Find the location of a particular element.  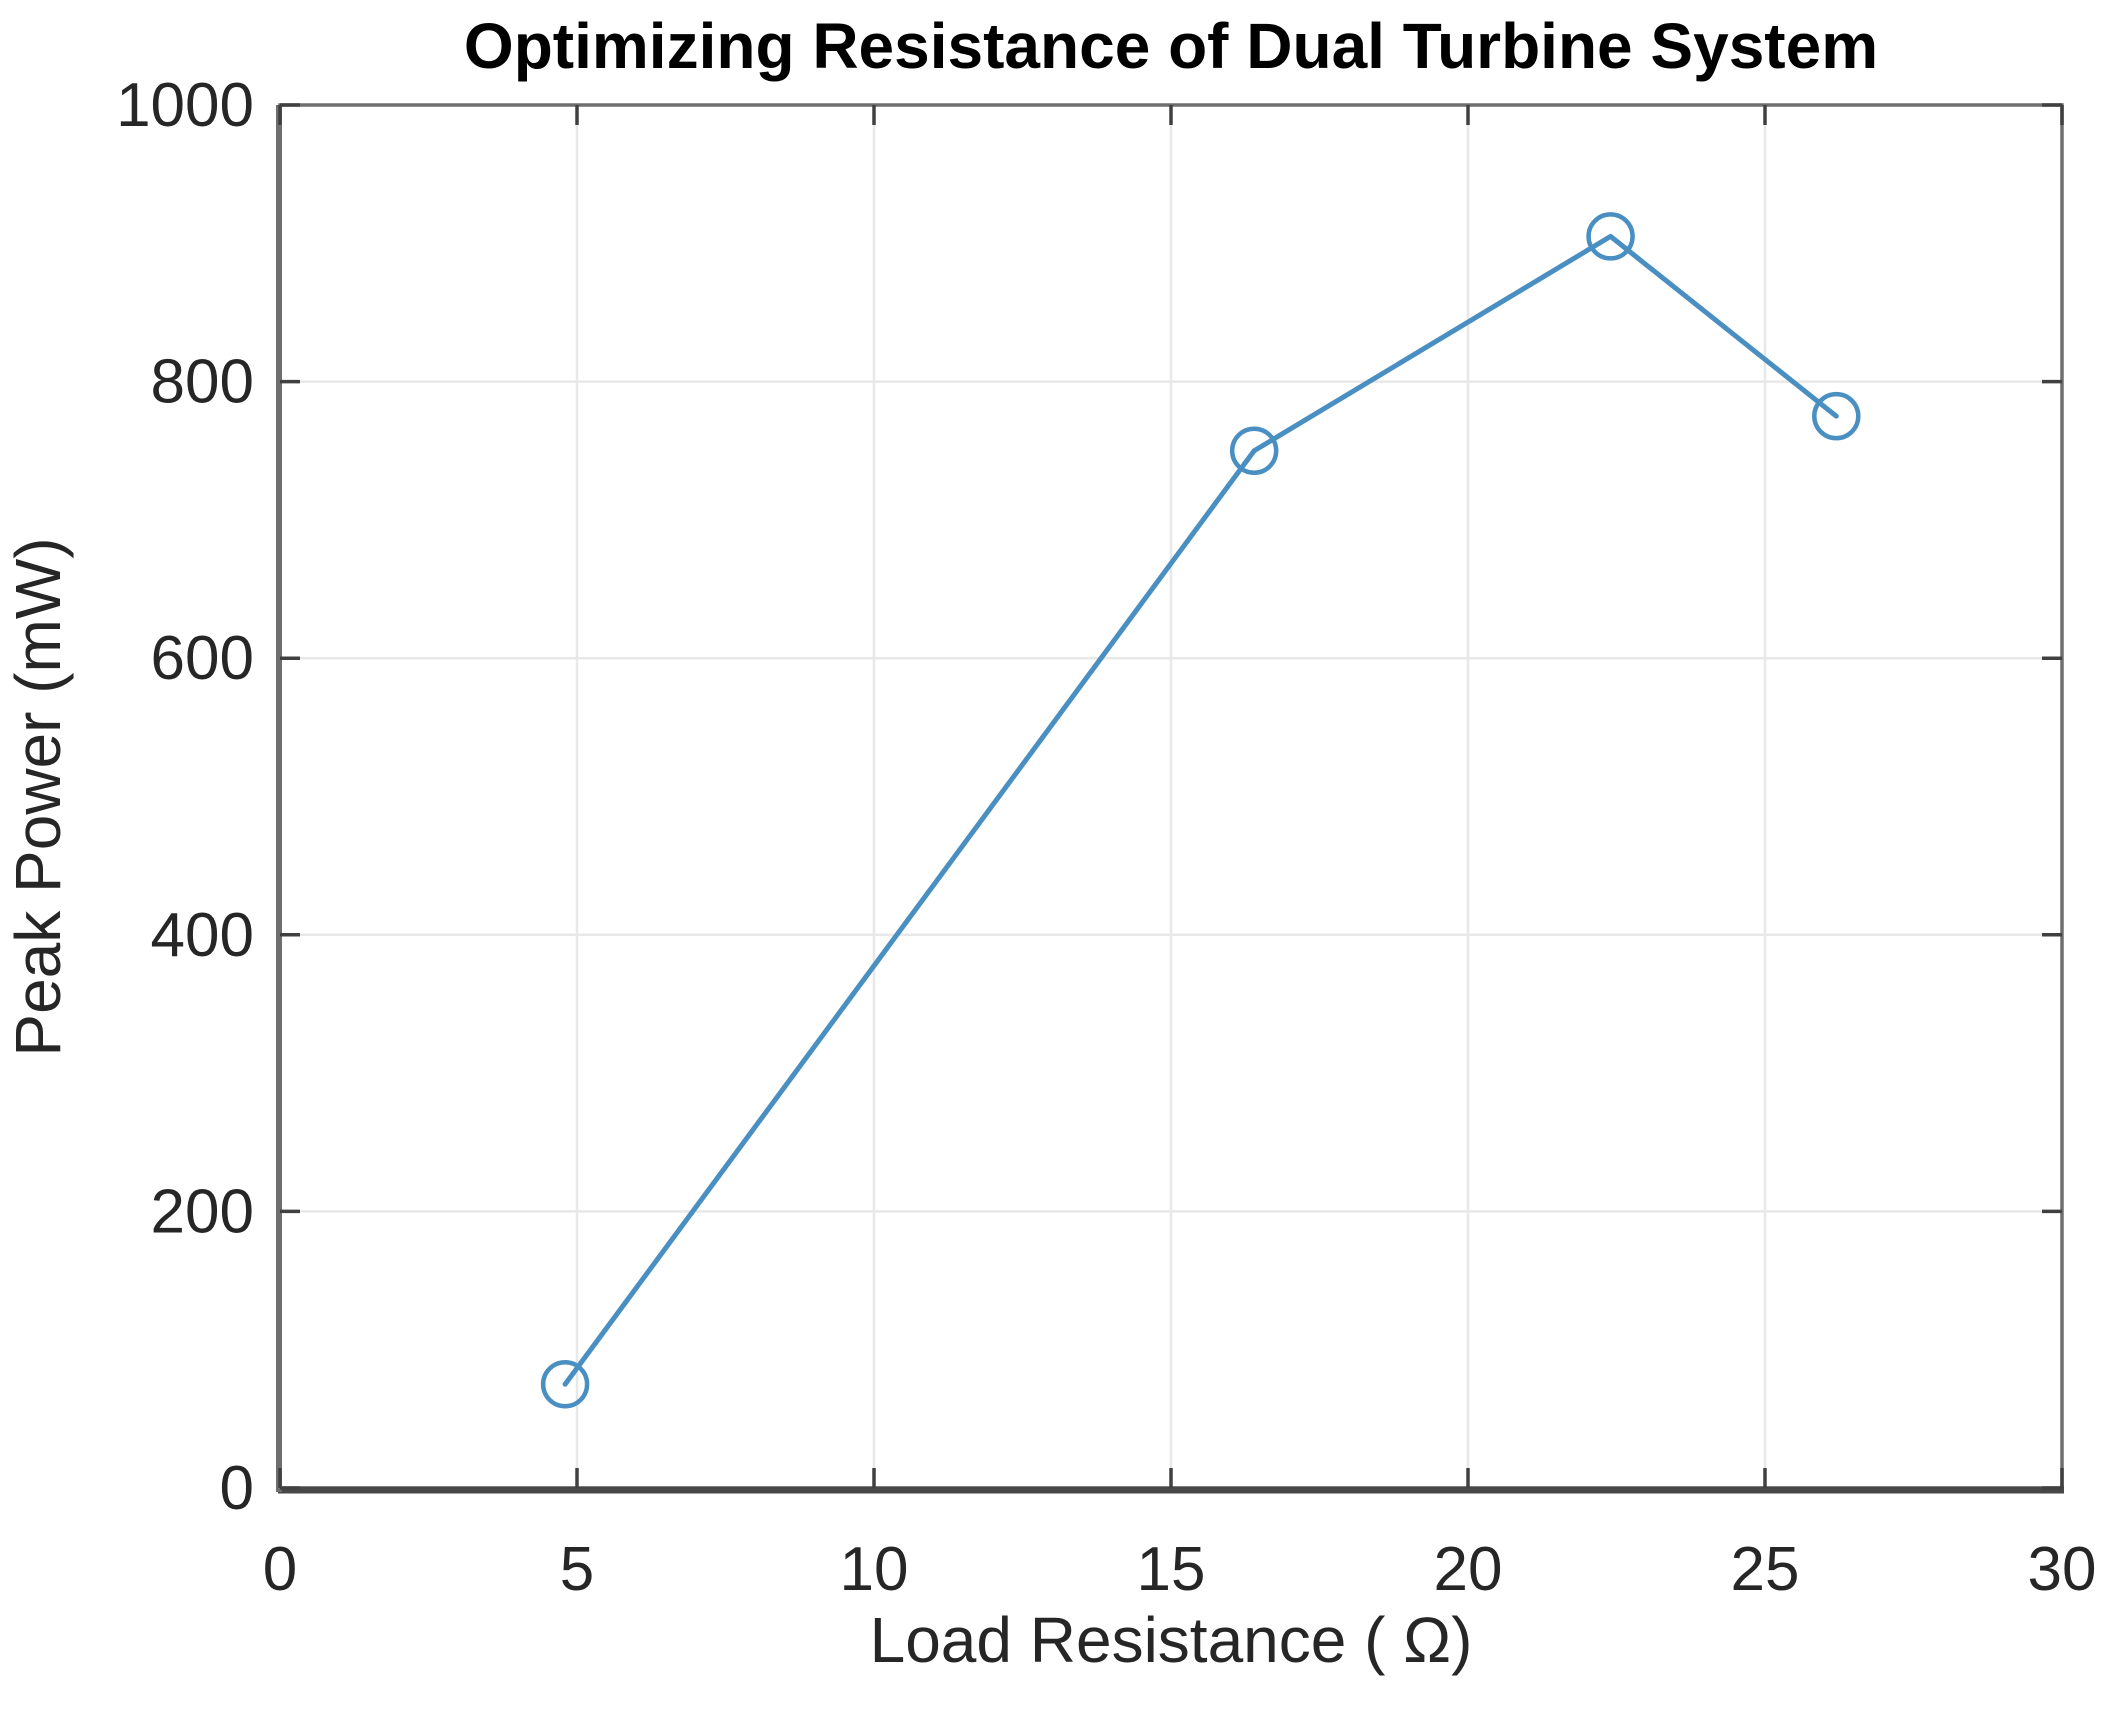

x-tick-label: 30 is located at coordinates (2062, 1569).